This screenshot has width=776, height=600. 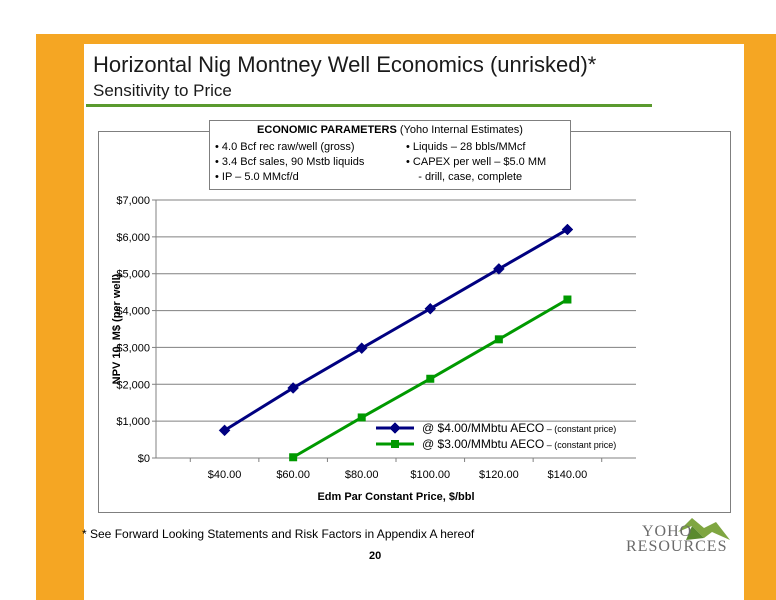 I want to click on parameters-heading-rest: (Yoho Internal Estimates), so click(x=459, y=130).